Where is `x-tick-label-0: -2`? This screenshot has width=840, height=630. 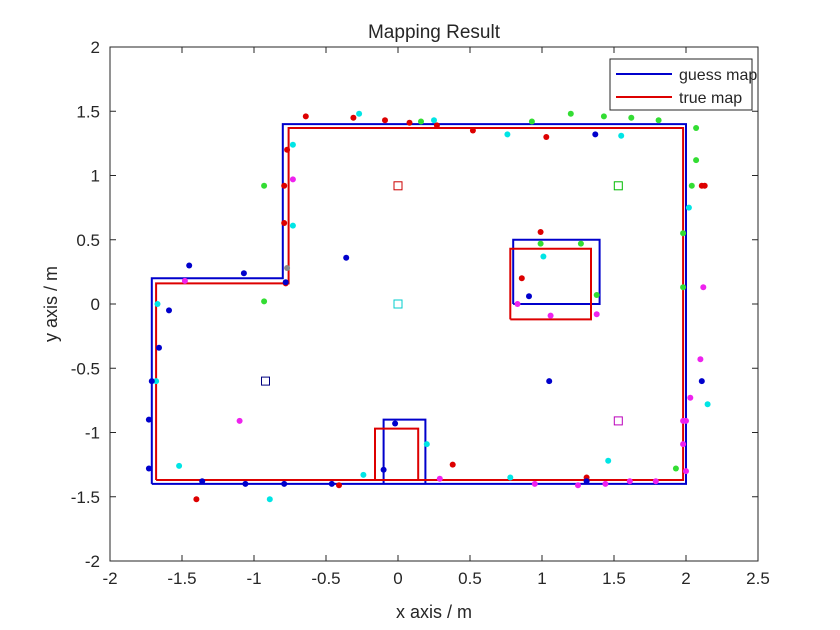
x-tick-label-0: -2 is located at coordinates (109, 578).